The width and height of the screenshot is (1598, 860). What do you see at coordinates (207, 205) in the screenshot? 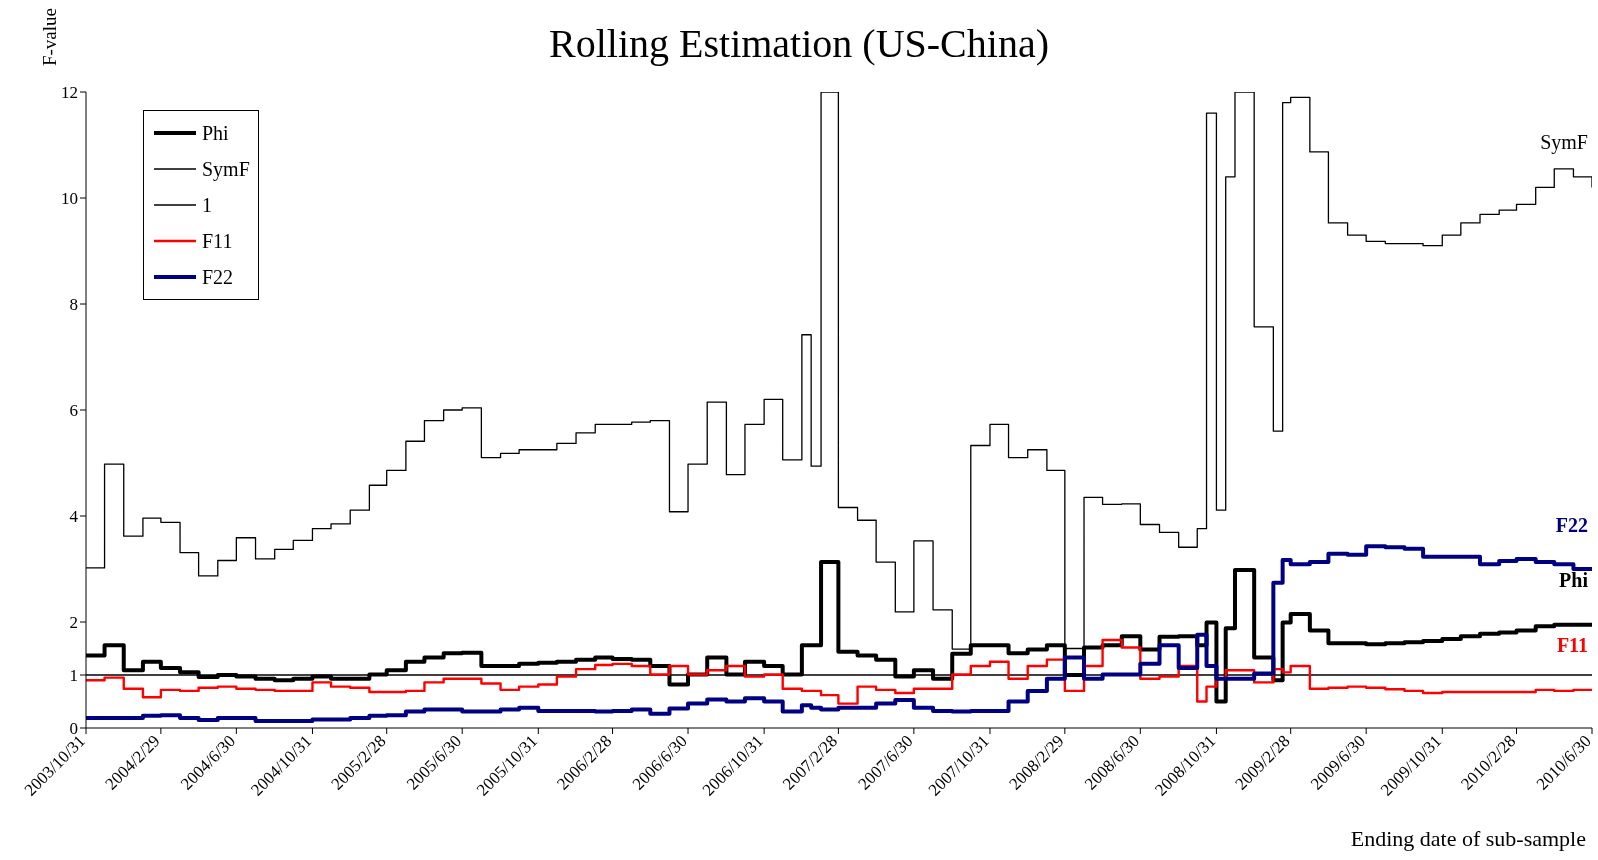
I see `legend-label: 1` at bounding box center [207, 205].